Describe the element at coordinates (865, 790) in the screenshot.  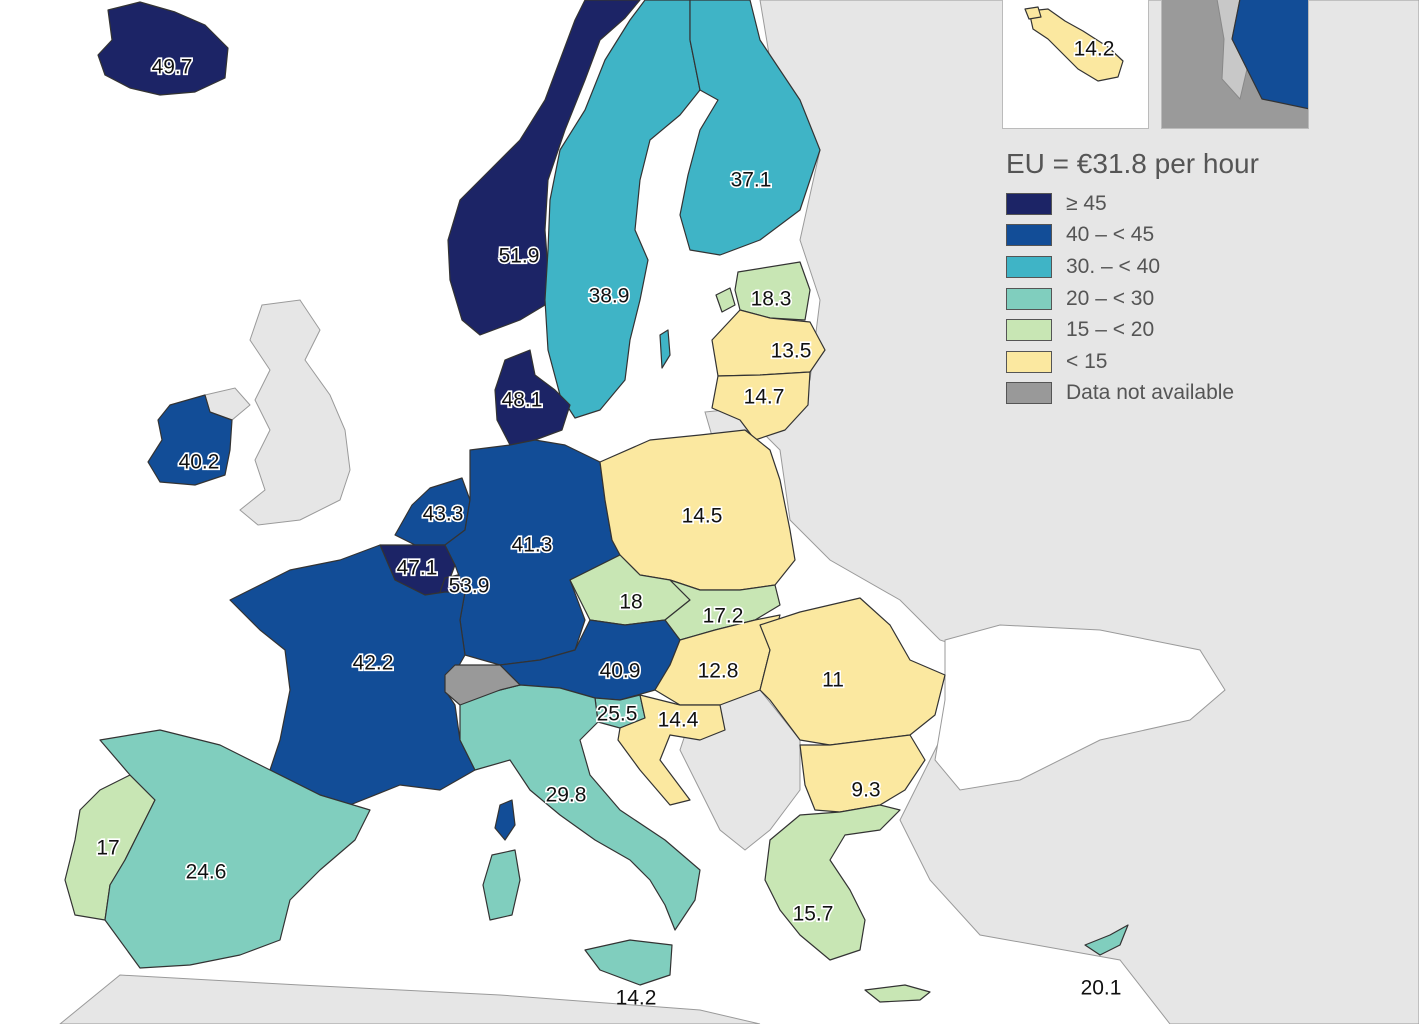
I see `label-bulgaria: 9.3` at that location.